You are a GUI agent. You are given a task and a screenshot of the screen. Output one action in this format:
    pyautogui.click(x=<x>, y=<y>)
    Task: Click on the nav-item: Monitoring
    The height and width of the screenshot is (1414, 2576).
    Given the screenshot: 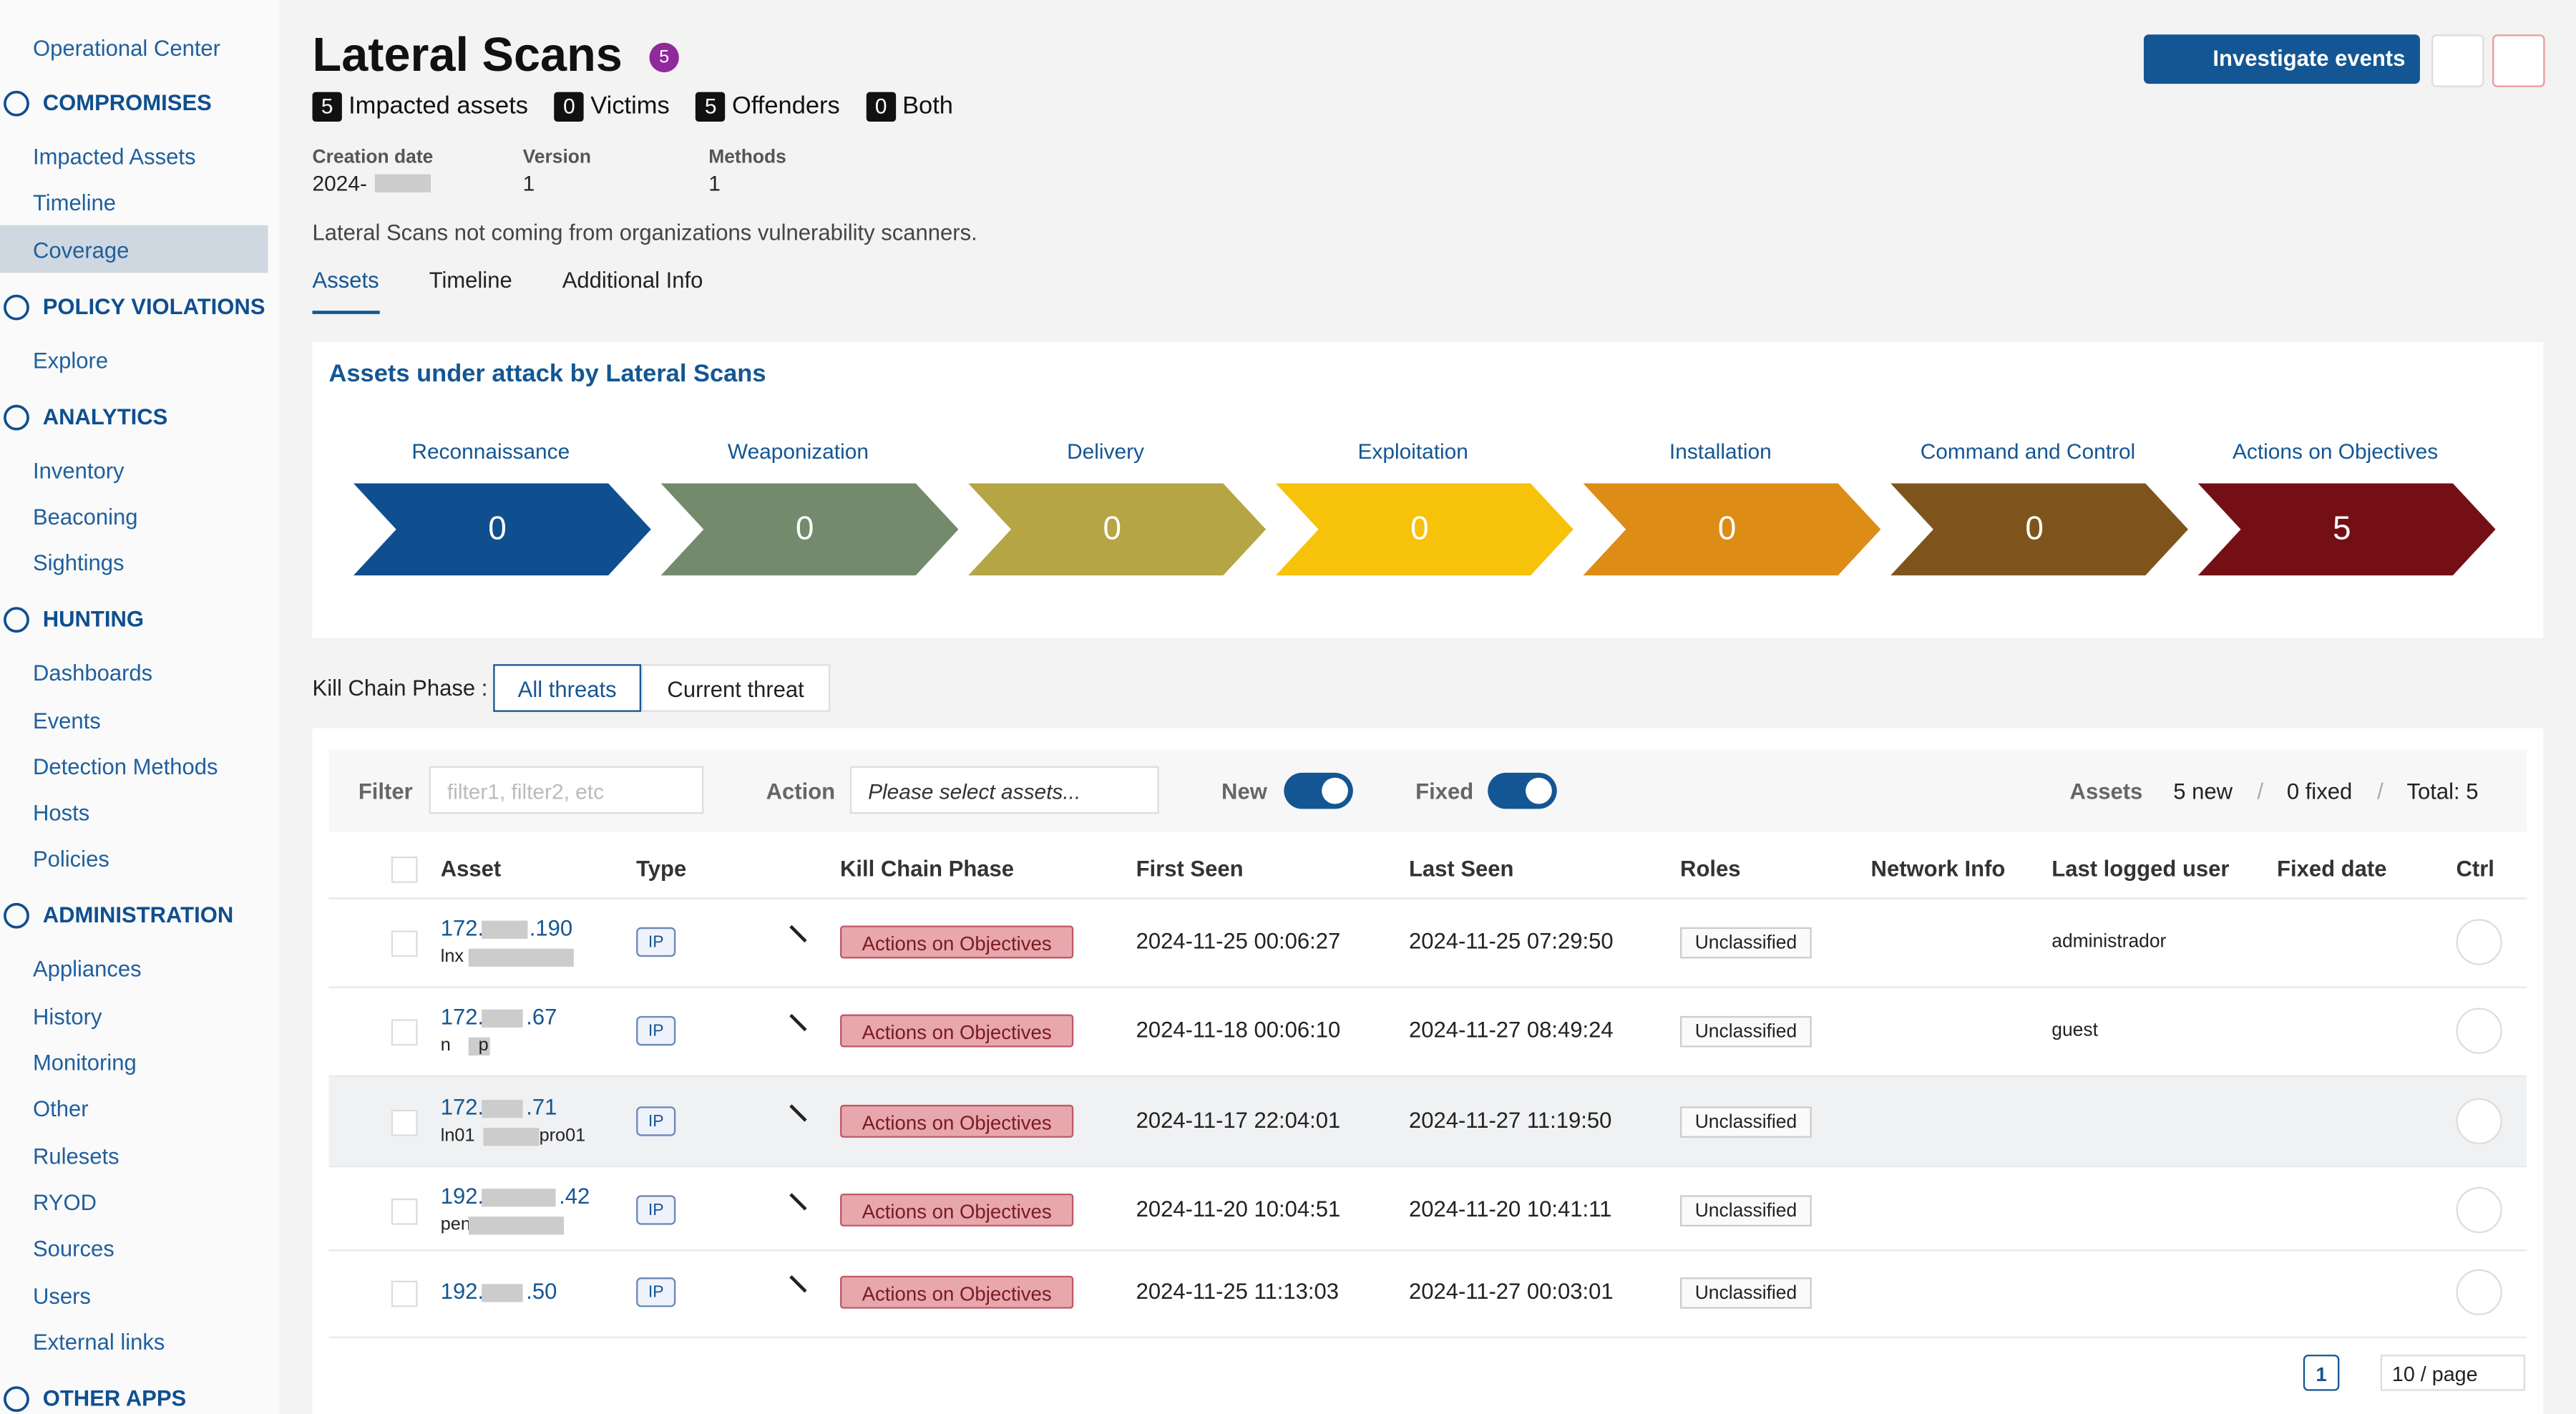 What is the action you would take?
    pyautogui.click(x=84, y=1063)
    